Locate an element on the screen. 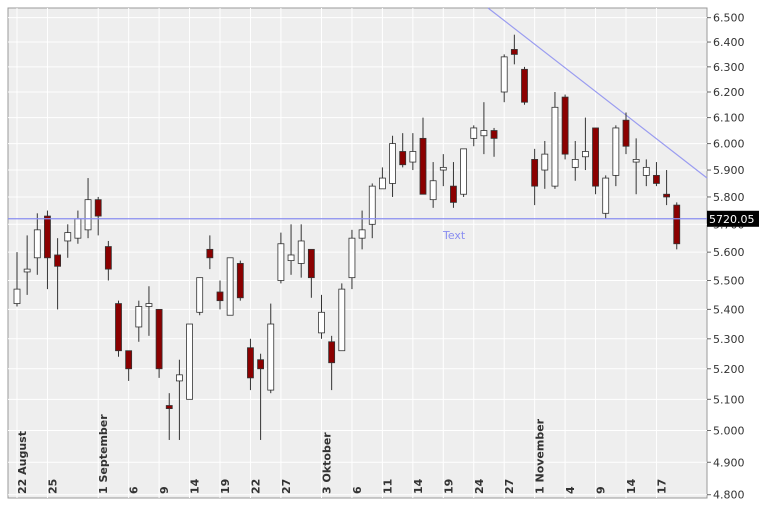 The width and height of the screenshot is (767, 518). x-tick-label: 4 is located at coordinates (570, 490).